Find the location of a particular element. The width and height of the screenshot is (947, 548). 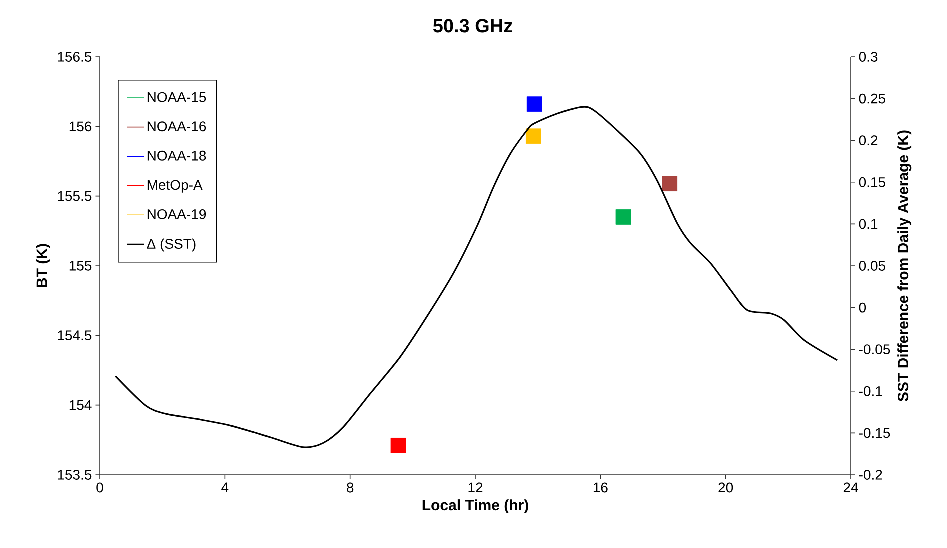

x-tick-label: 8 is located at coordinates (350, 487).